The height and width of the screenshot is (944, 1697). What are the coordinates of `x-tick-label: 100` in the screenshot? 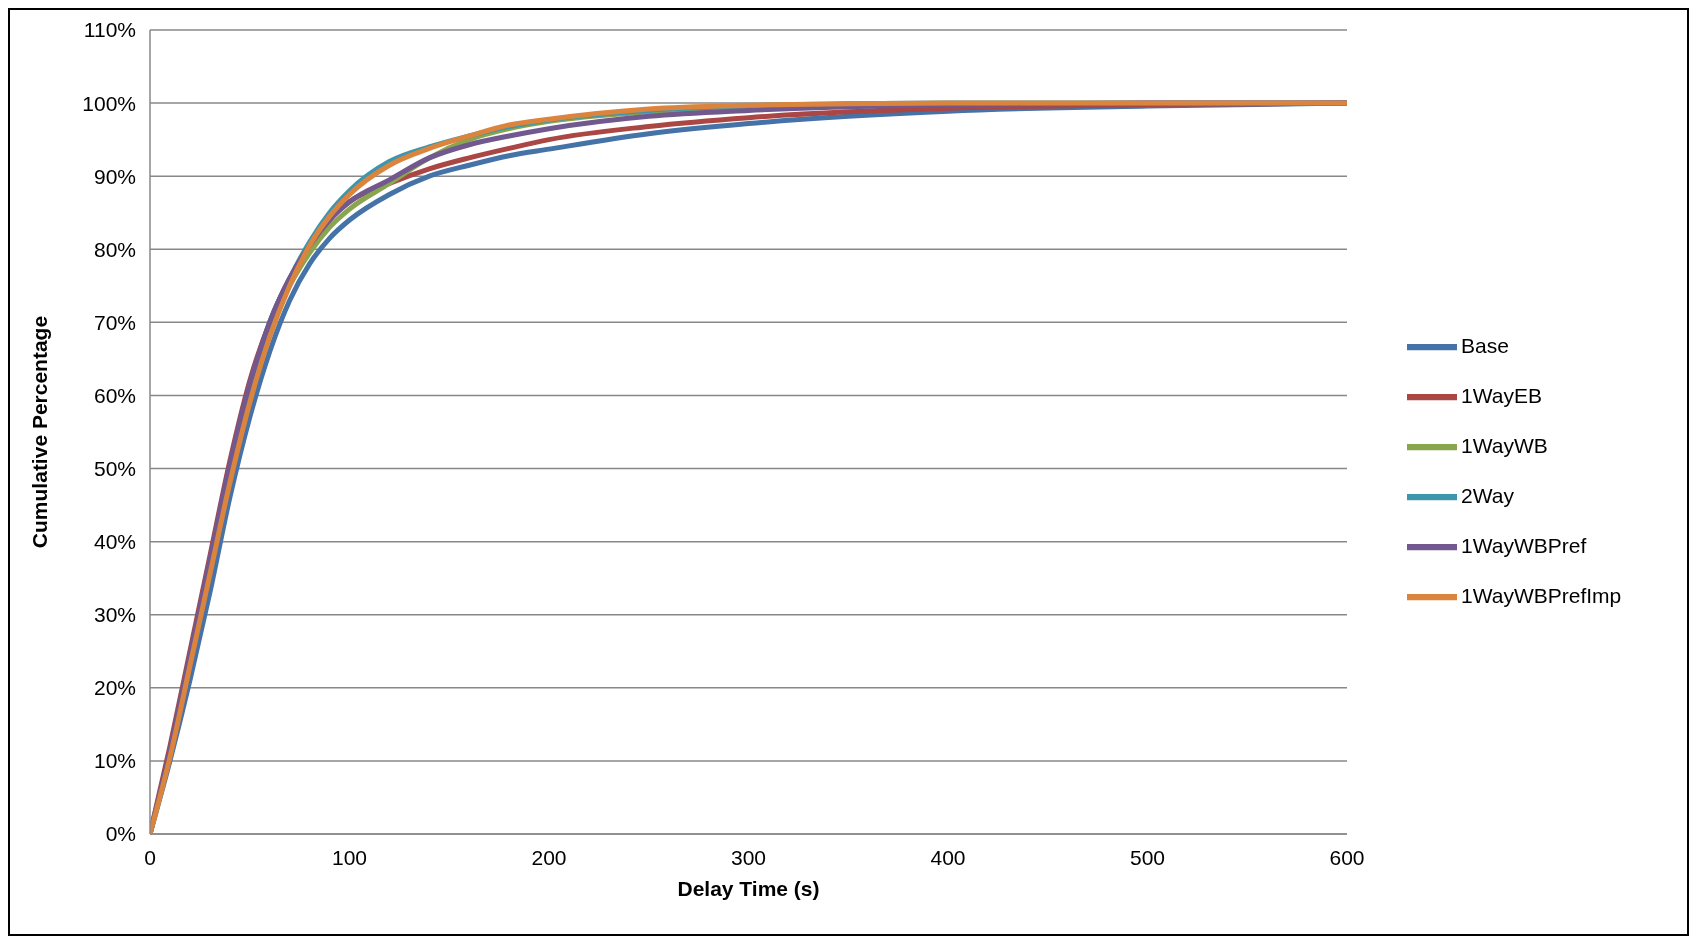 It's located at (349, 857).